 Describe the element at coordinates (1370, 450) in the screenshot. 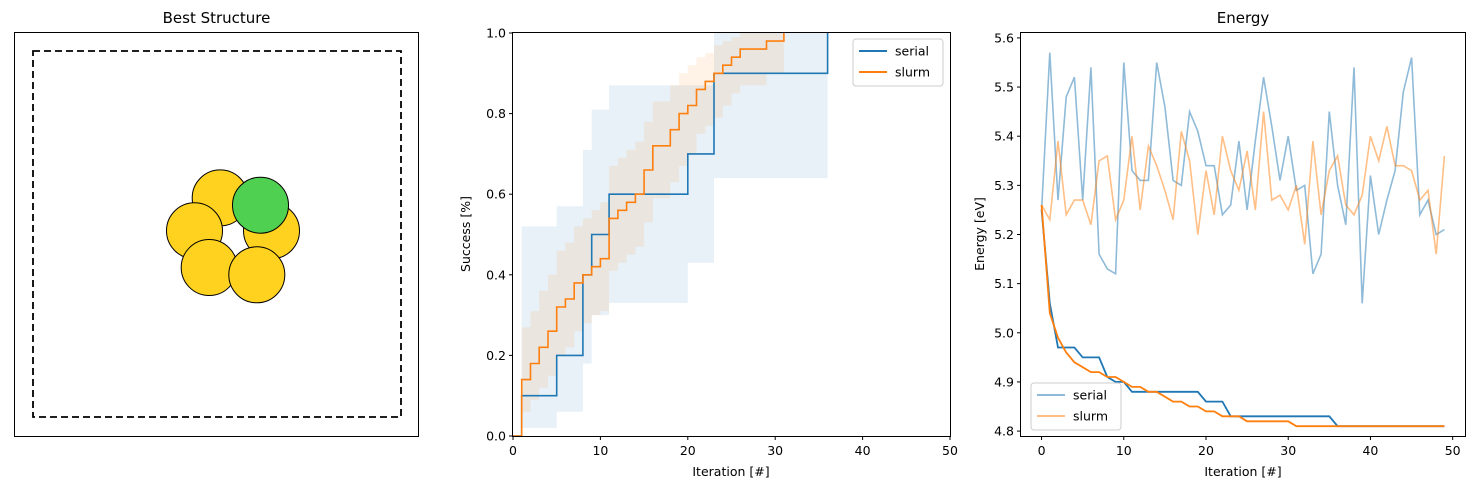

I see `energy-xtick-label-40: 40` at that location.